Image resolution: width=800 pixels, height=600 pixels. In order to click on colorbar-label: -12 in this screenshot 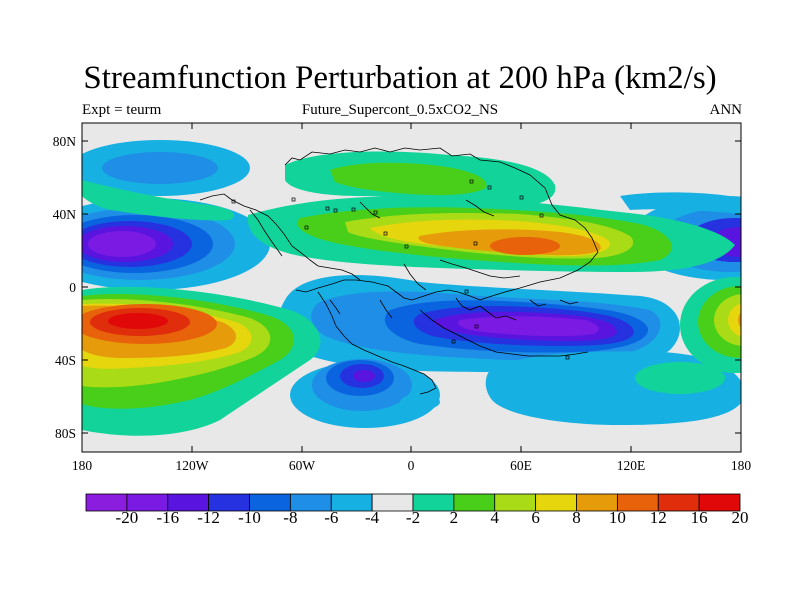, I will do `click(208, 517)`.